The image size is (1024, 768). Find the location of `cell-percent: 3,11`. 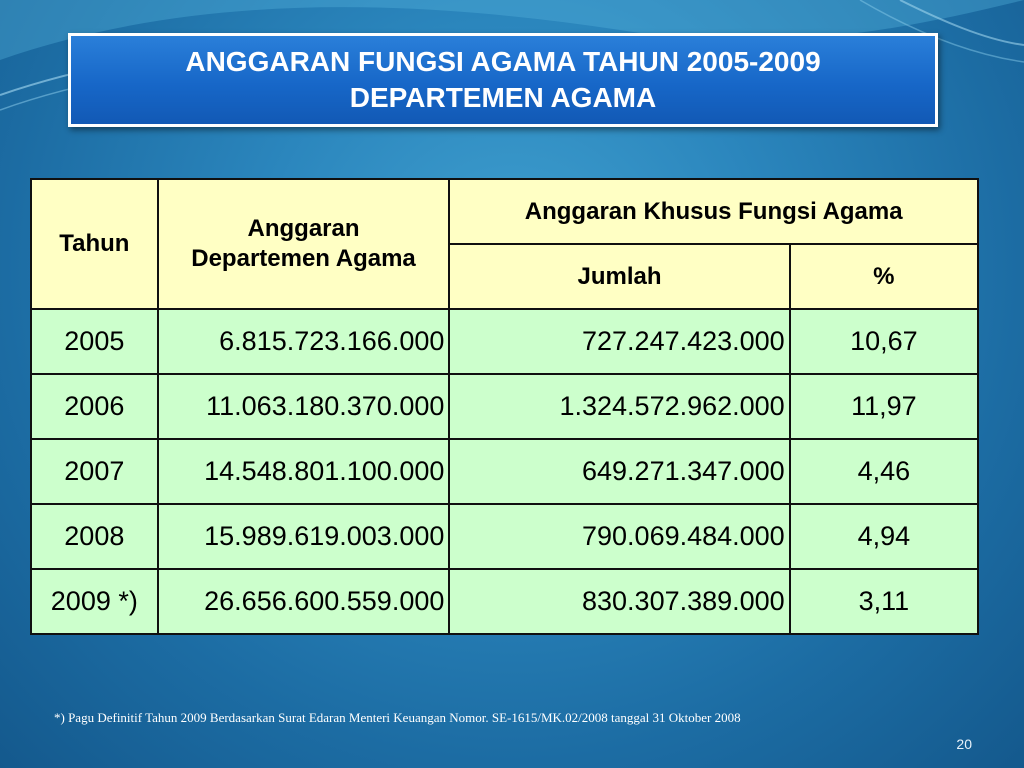

cell-percent: 3,11 is located at coordinates (884, 601).